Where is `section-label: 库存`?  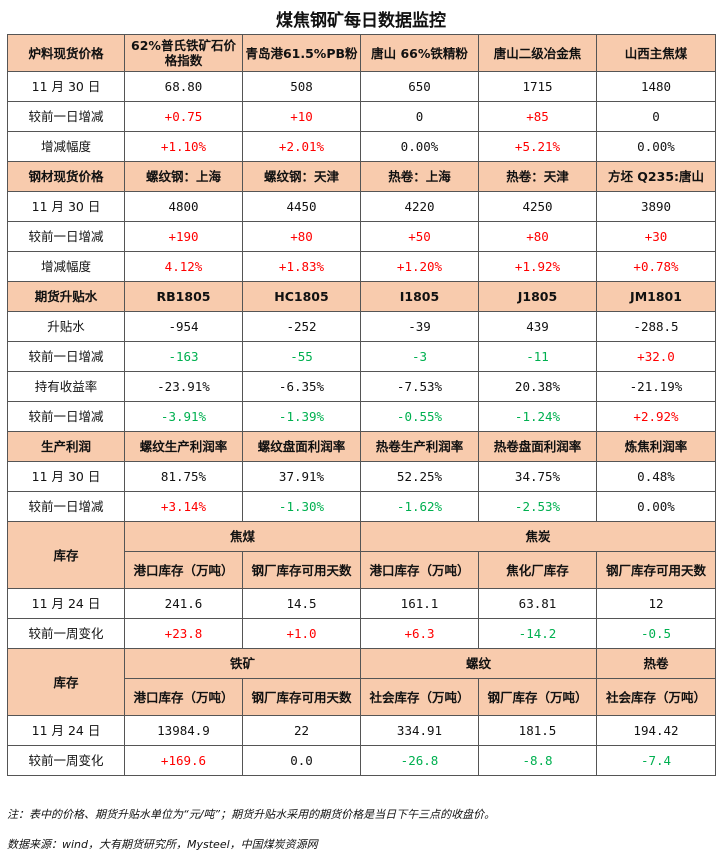 section-label: 库存 is located at coordinates (66, 555).